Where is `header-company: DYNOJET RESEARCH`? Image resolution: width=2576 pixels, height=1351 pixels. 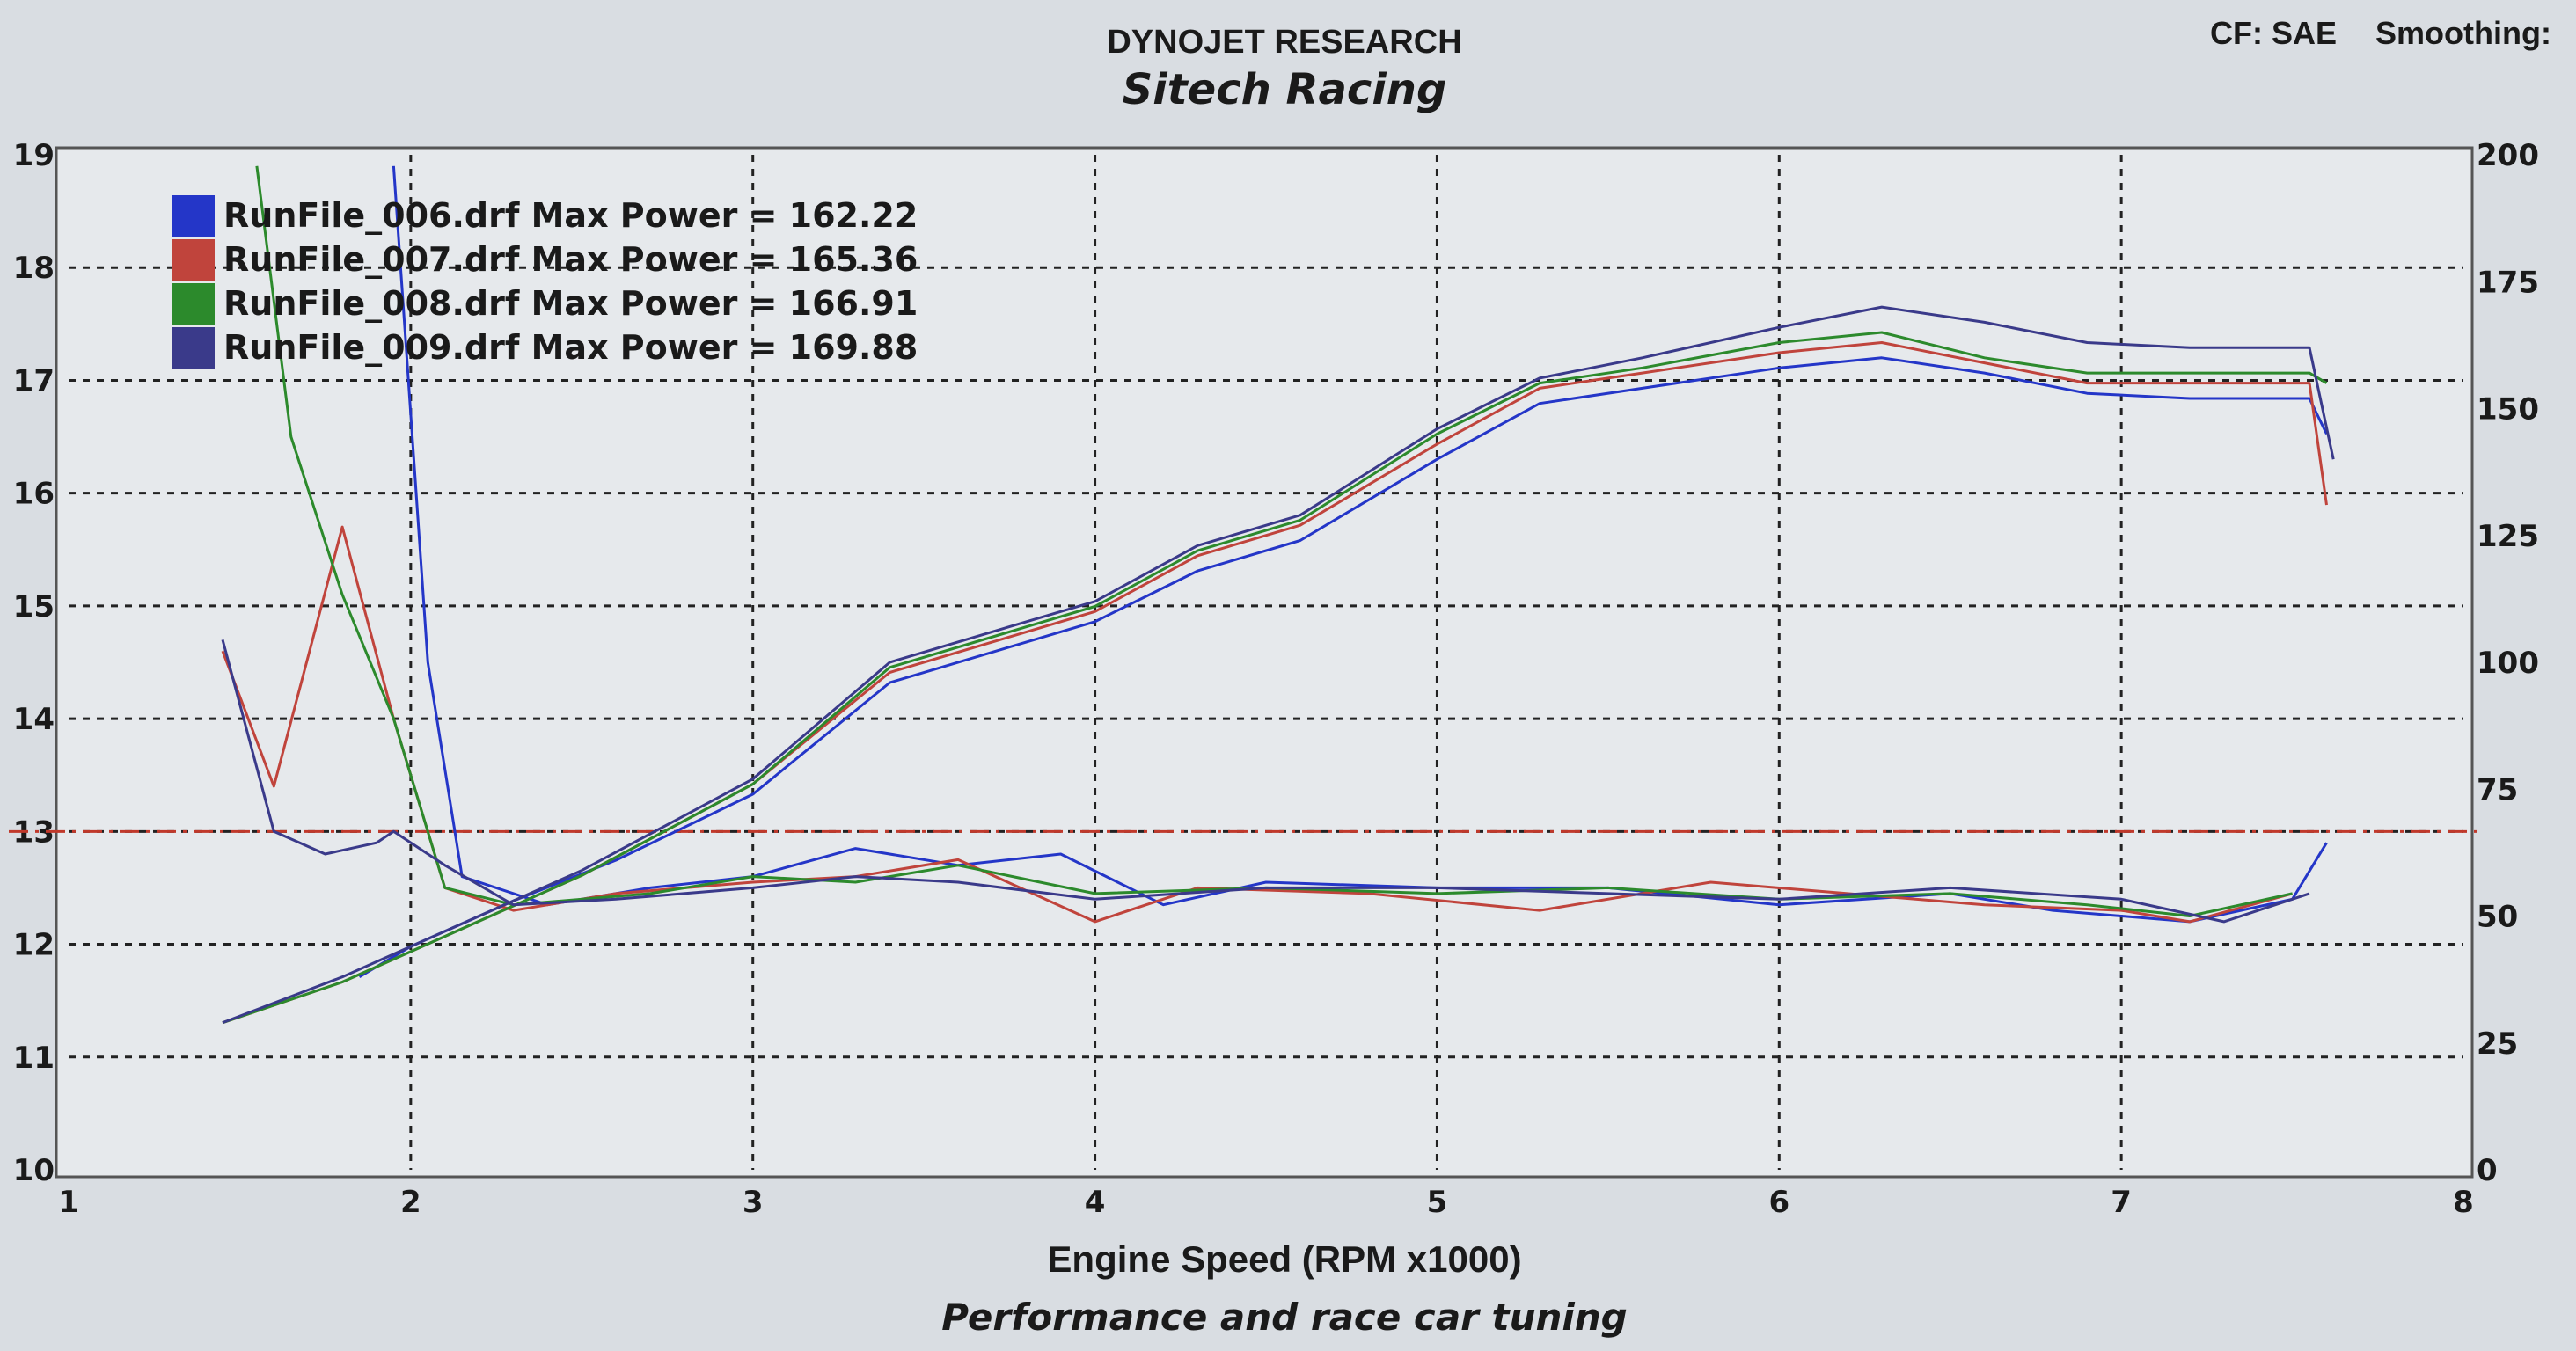
header-company: DYNOJET RESEARCH is located at coordinates (1284, 42).